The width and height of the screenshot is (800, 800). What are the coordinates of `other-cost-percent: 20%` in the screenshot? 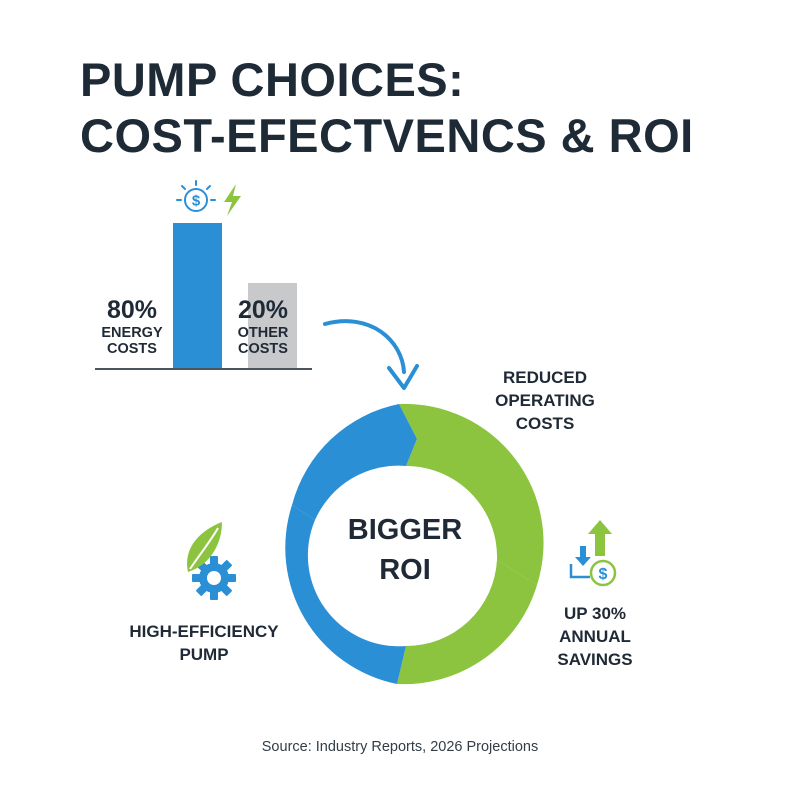 It's located at (263, 310).